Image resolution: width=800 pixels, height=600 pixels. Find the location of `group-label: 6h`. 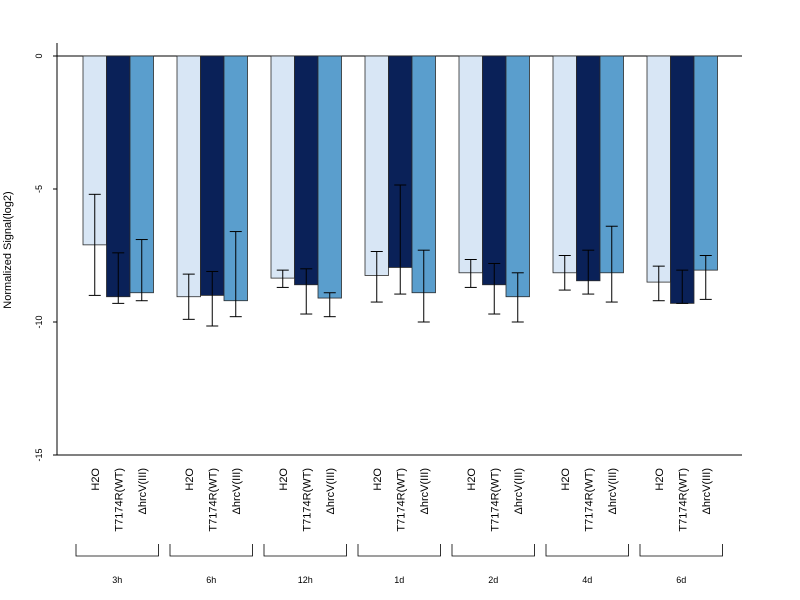

group-label: 6h is located at coordinates (211, 580).